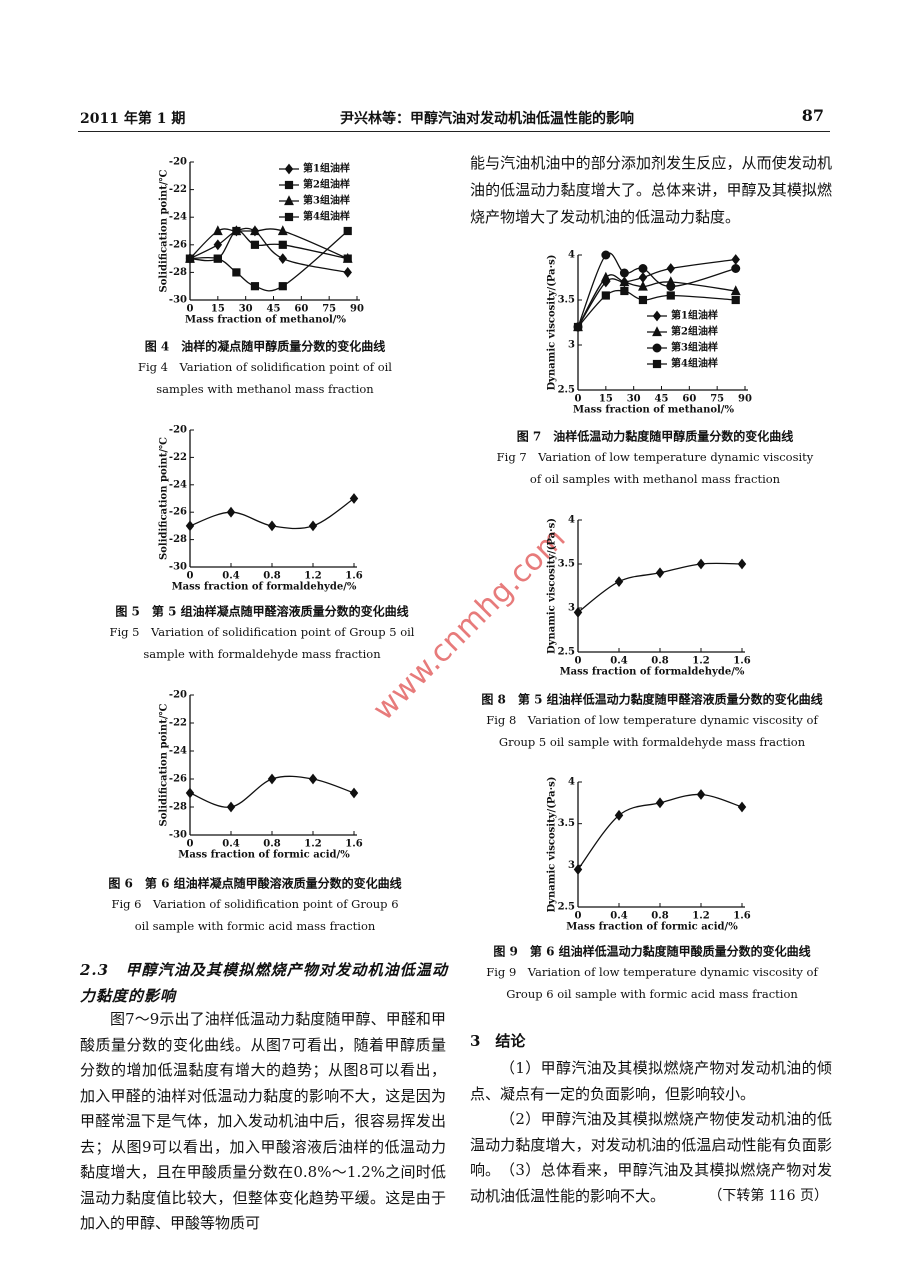 The width and height of the screenshot is (904, 1262). Describe the element at coordinates (178, 695) in the screenshot. I see `y-tick-label: -20` at that location.